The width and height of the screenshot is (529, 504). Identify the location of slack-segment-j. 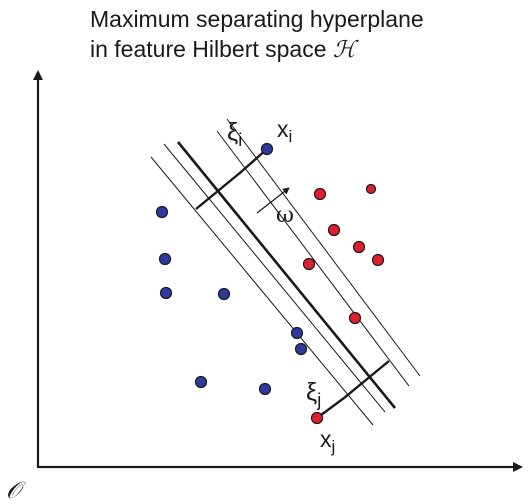
(353, 389).